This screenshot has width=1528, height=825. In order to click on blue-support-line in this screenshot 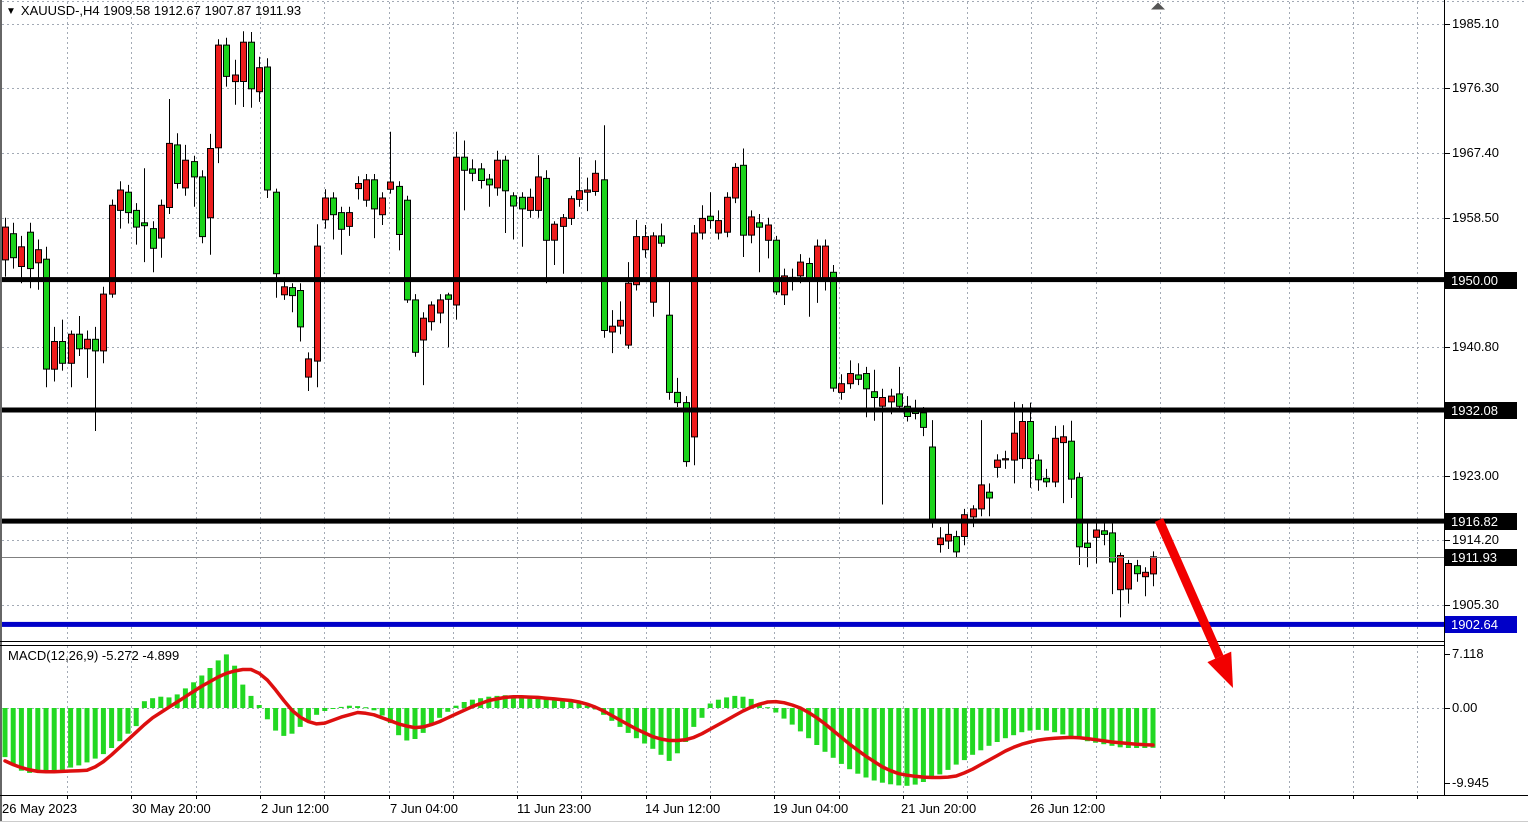, I will do `click(723, 624)`.